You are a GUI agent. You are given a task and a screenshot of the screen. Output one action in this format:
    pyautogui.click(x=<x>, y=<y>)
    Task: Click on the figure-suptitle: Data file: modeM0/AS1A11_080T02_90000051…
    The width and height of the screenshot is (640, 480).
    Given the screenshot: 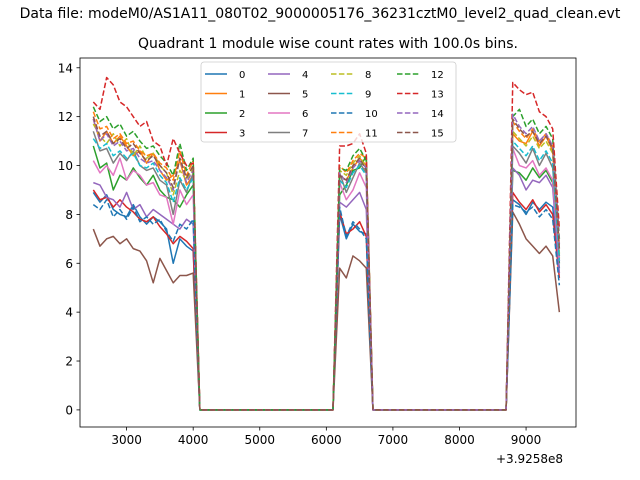 What is the action you would take?
    pyautogui.click(x=320, y=14)
    